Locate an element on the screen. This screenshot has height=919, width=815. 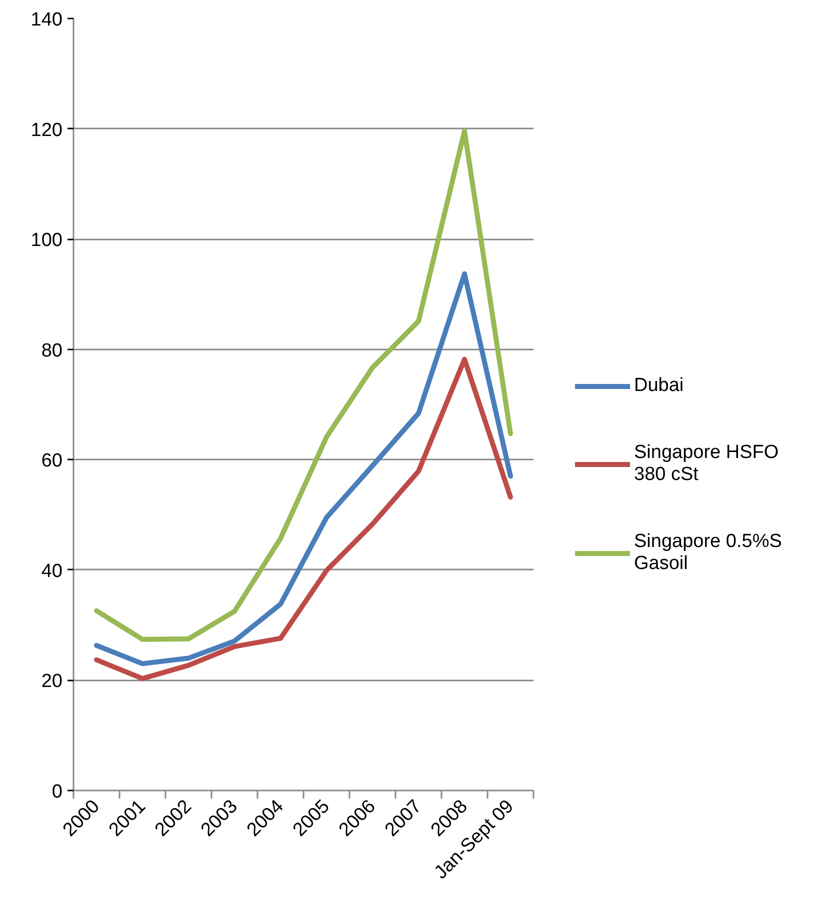
y-tick-label: 80 is located at coordinates (52, 351).